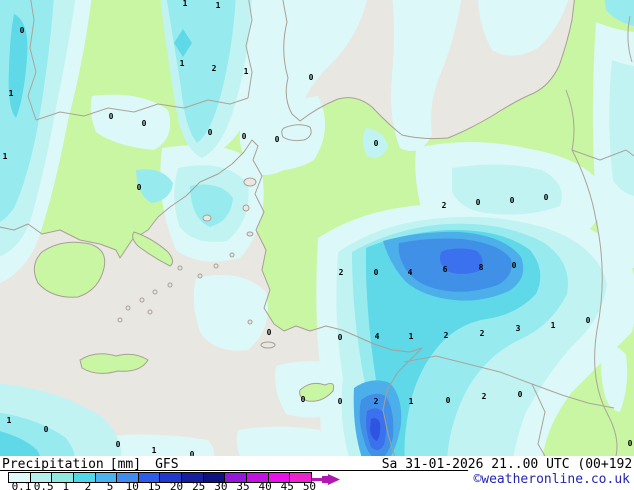 This screenshot has width=634, height=490. Describe the element at coordinates (32, 60) in the screenshot. I see `balkan-border-west` at that location.